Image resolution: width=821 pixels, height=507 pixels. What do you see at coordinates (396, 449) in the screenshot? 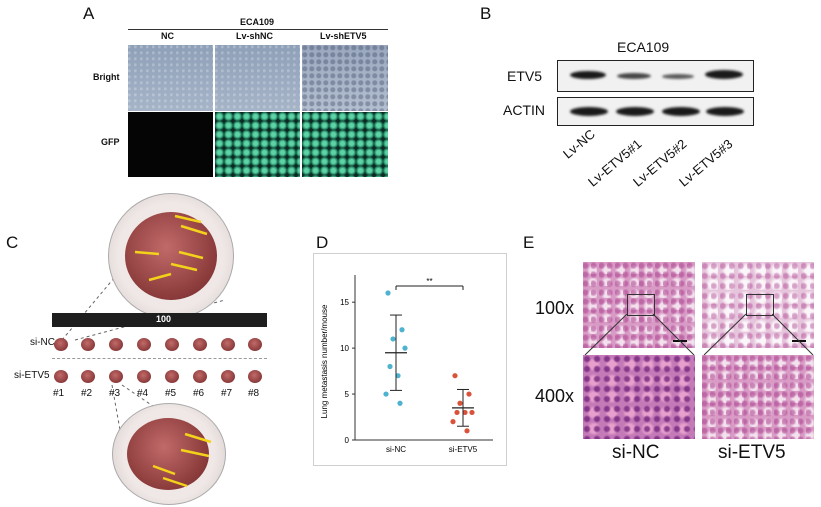
I see `x-tick-label: si-NC` at bounding box center [396, 449].